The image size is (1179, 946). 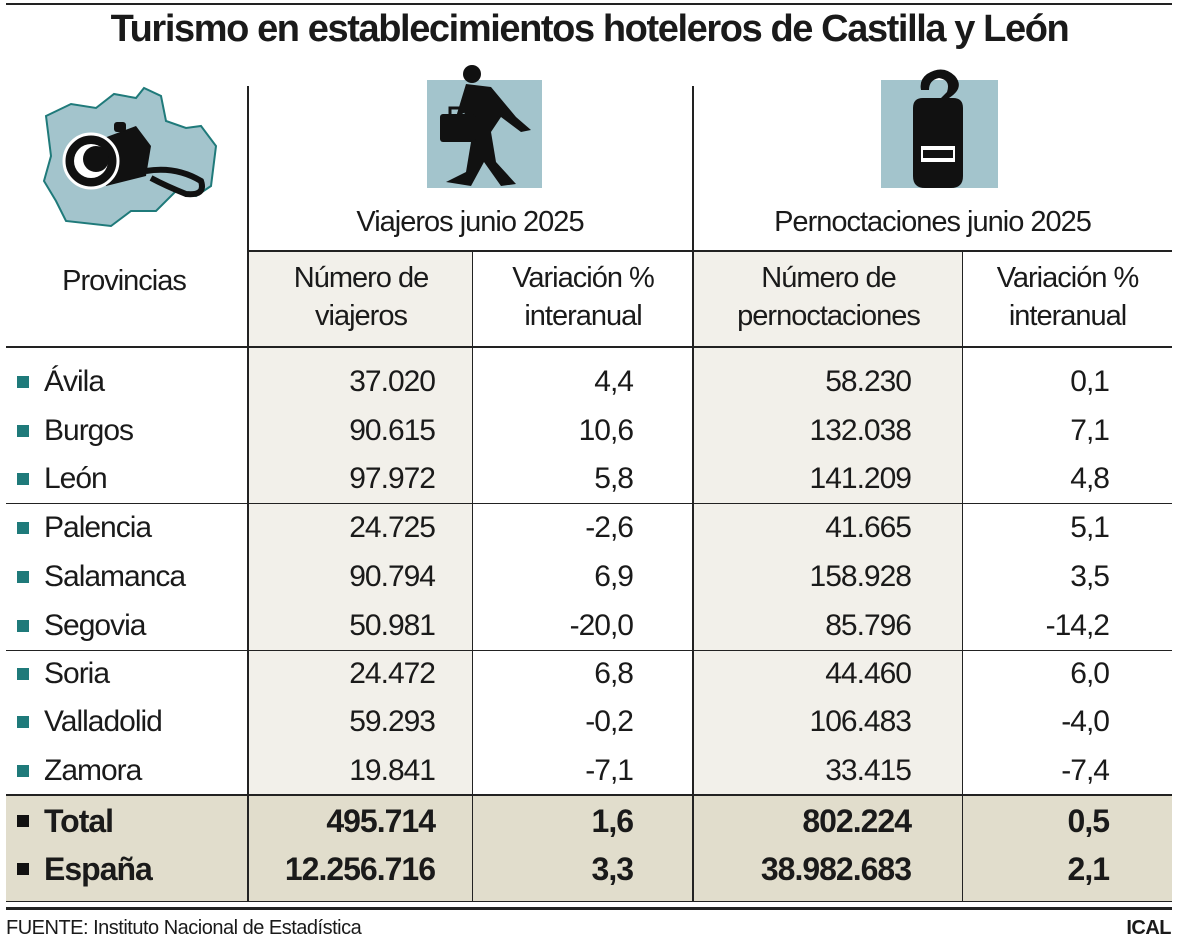 What do you see at coordinates (93, 770) in the screenshot?
I see `province-name: Zamora` at bounding box center [93, 770].